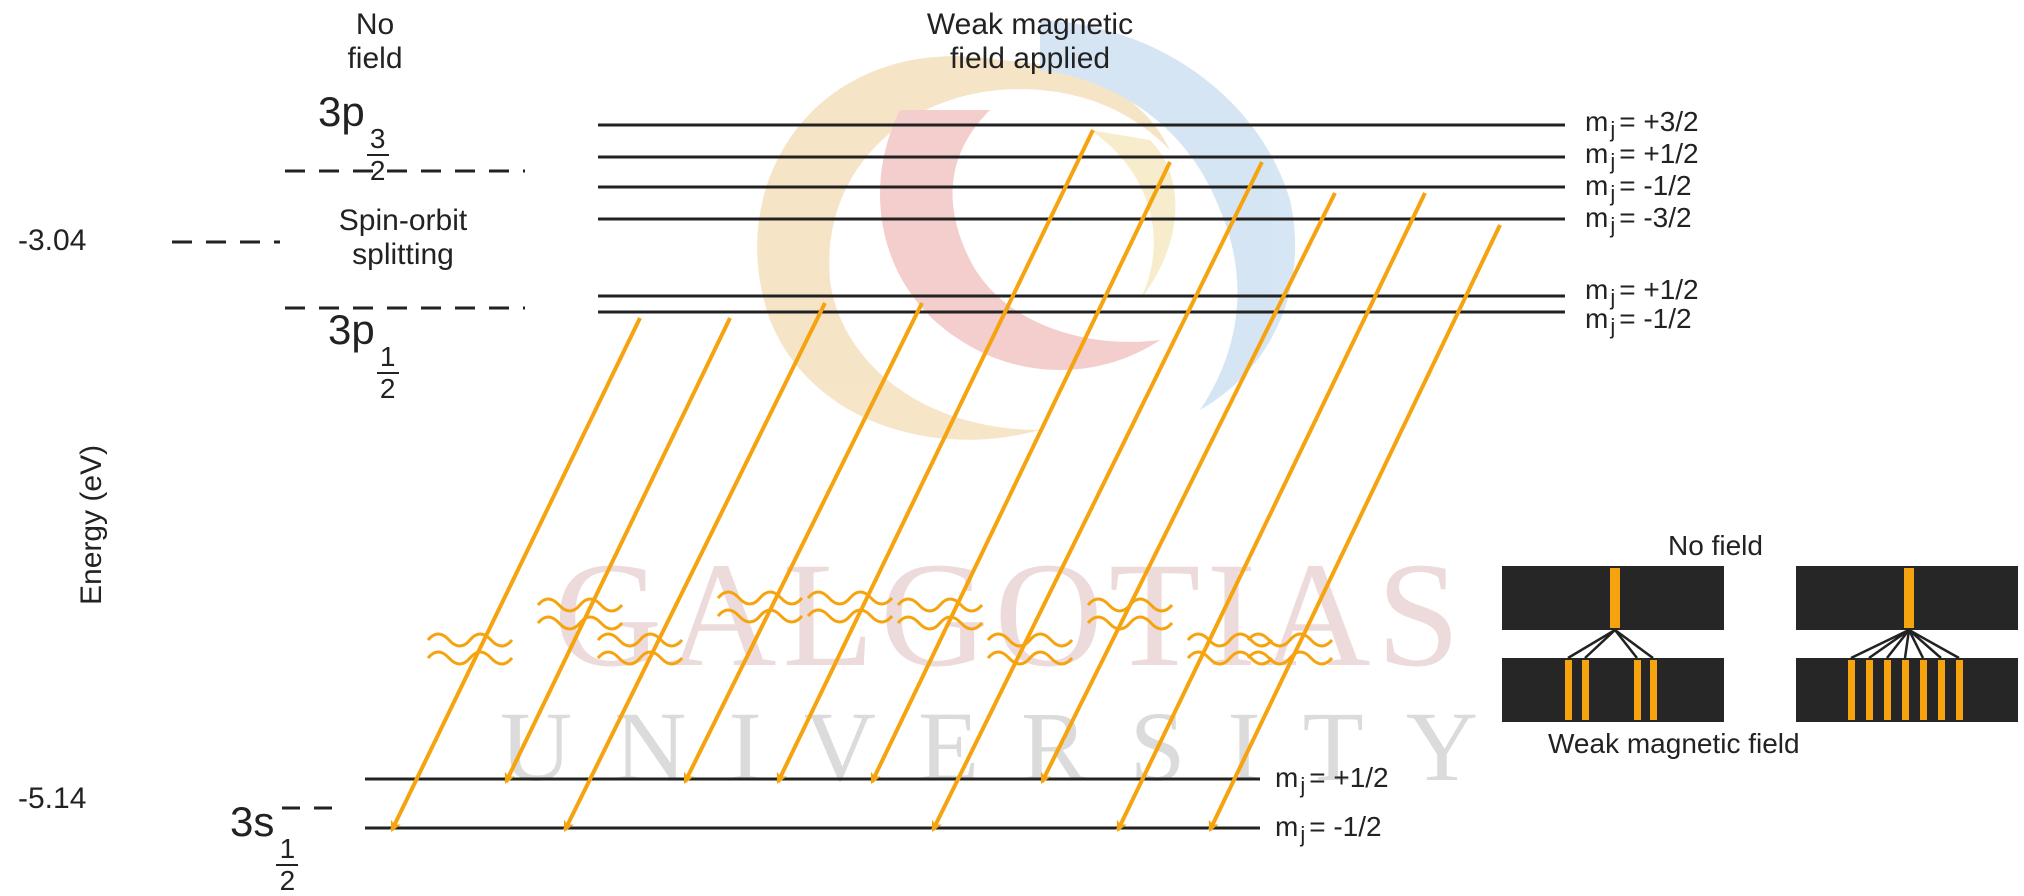  I want to click on header-weak-field: Weak magnetic field applied, so click(1030, 42).